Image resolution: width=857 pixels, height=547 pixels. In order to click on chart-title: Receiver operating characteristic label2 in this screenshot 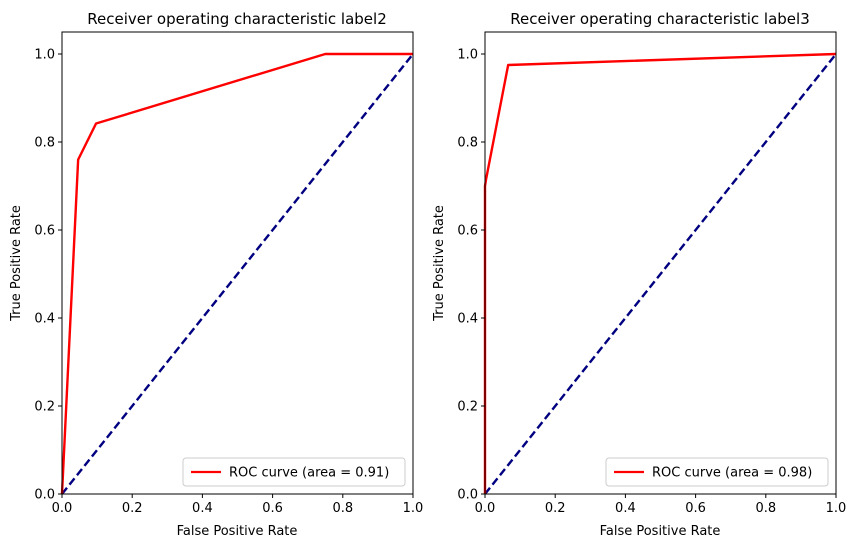, I will do `click(237, 19)`.